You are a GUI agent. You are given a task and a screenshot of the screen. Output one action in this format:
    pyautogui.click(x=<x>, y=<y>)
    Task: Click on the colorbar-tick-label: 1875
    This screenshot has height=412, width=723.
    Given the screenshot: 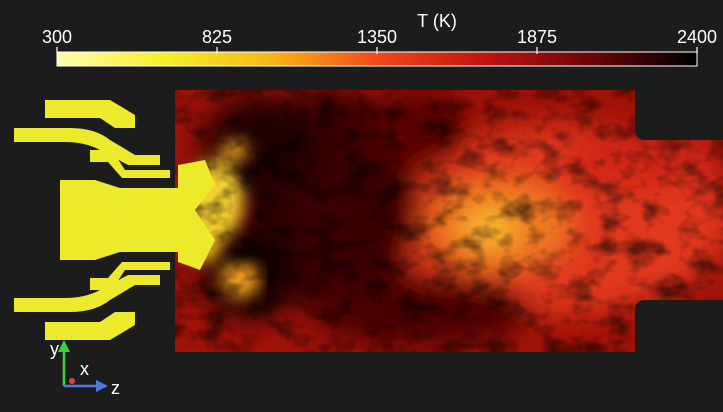 What is the action you would take?
    pyautogui.click(x=537, y=37)
    